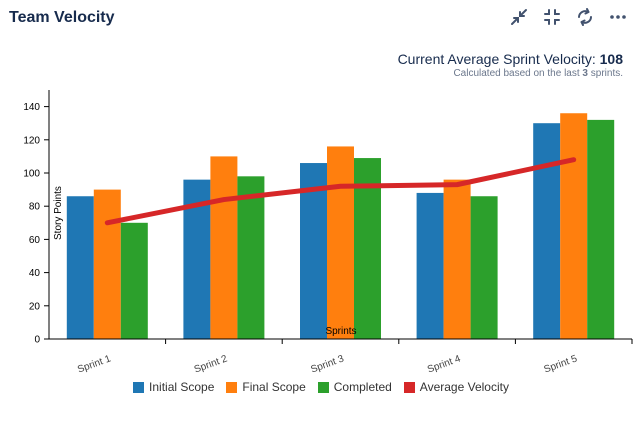  Describe the element at coordinates (274, 387) in the screenshot. I see `legend-label: Final Scope` at that location.